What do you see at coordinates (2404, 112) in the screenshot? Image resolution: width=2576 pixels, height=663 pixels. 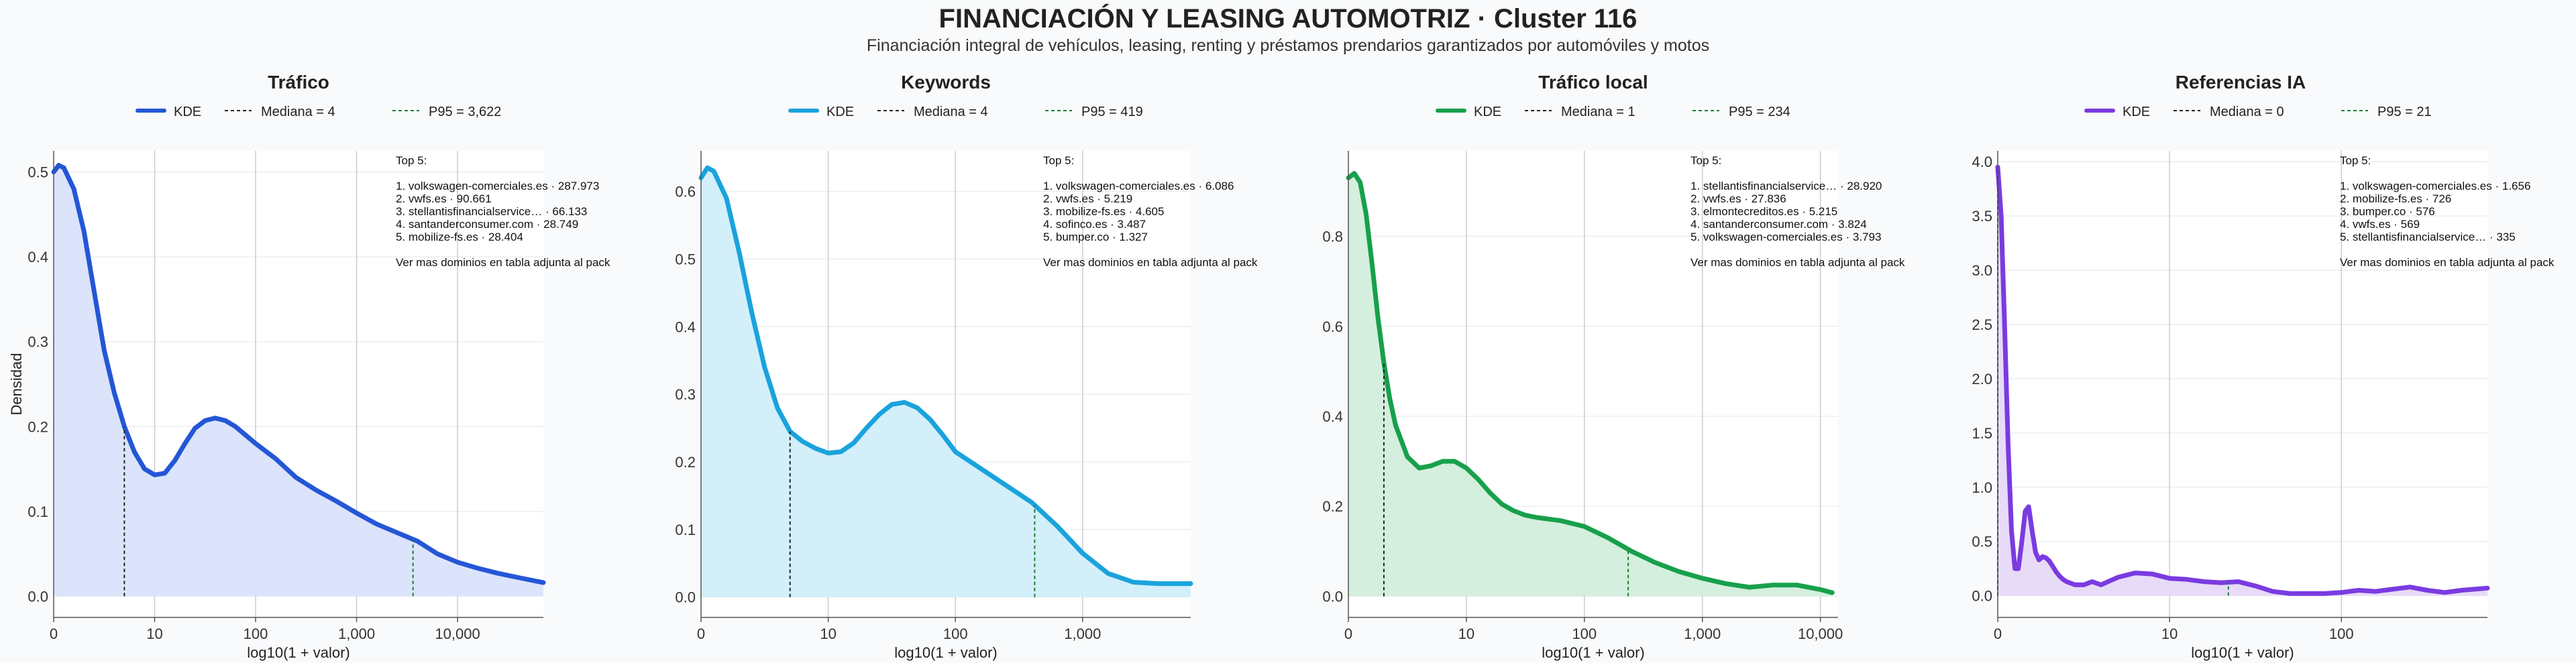 I see `legend-p95-label: P95 = 21` at bounding box center [2404, 112].